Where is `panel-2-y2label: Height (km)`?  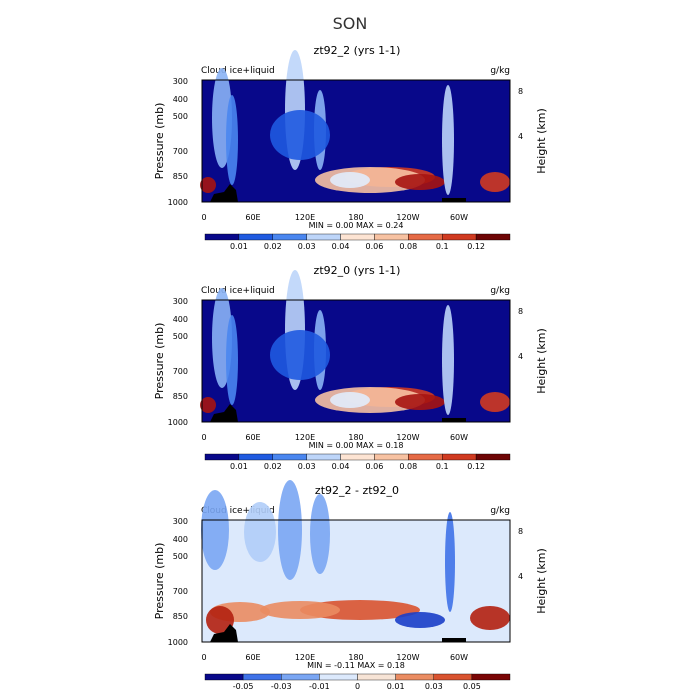 panel-2-y2label: Height (km) is located at coordinates (541, 361).